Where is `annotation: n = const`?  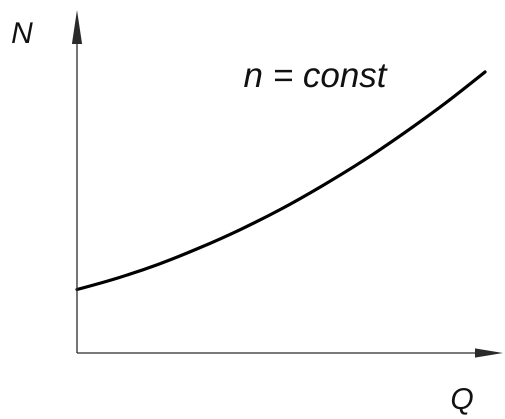
annotation: n = const is located at coordinates (315, 75).